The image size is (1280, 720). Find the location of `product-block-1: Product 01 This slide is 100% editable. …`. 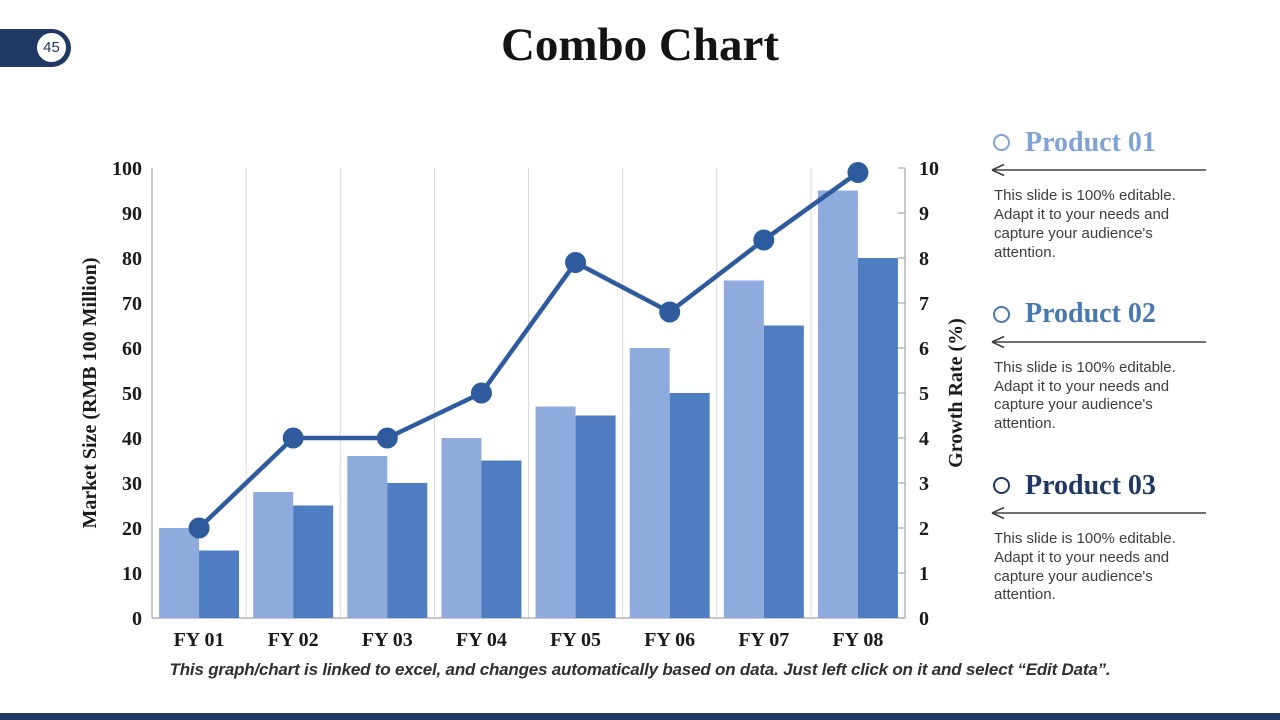

product-block-1: Product 01 This slide is 100% editable. … is located at coordinates (1101, 195).